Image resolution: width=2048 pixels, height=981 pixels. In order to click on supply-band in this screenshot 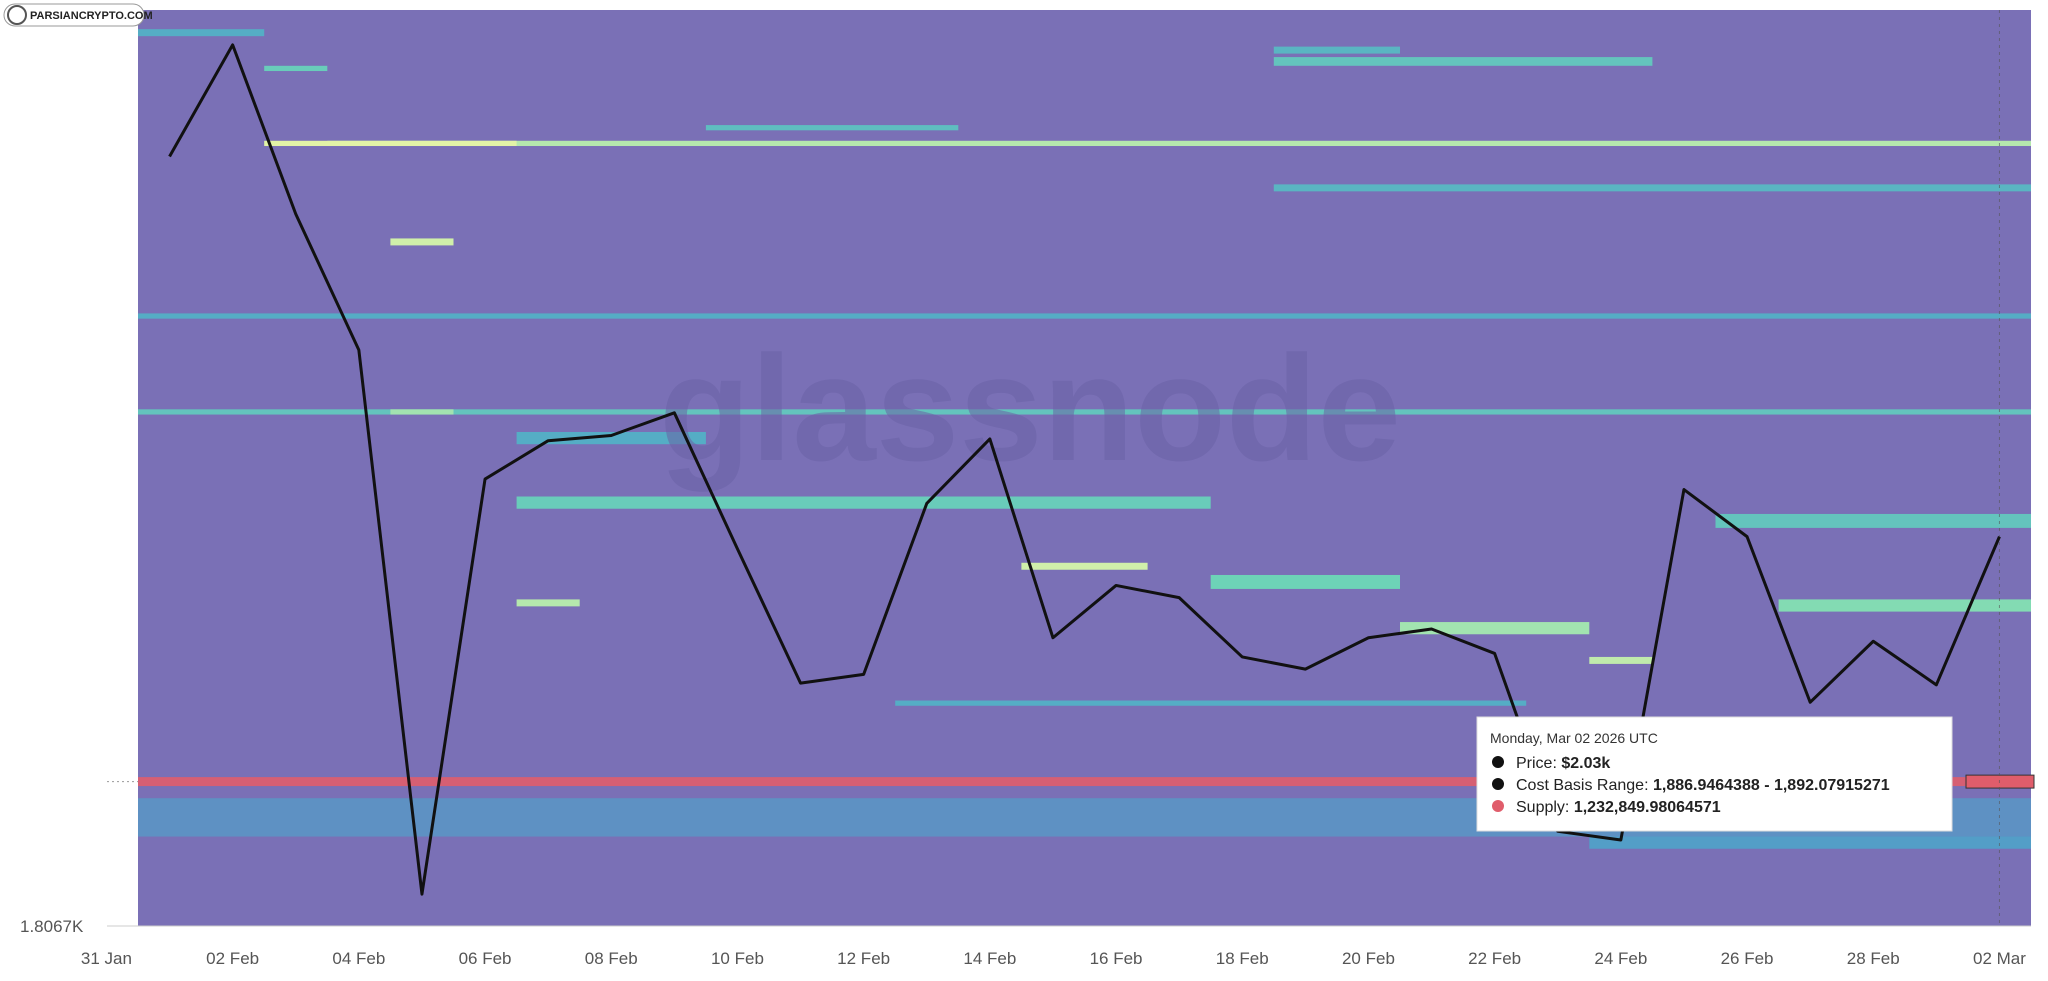, I will do `click(1084, 782)`.